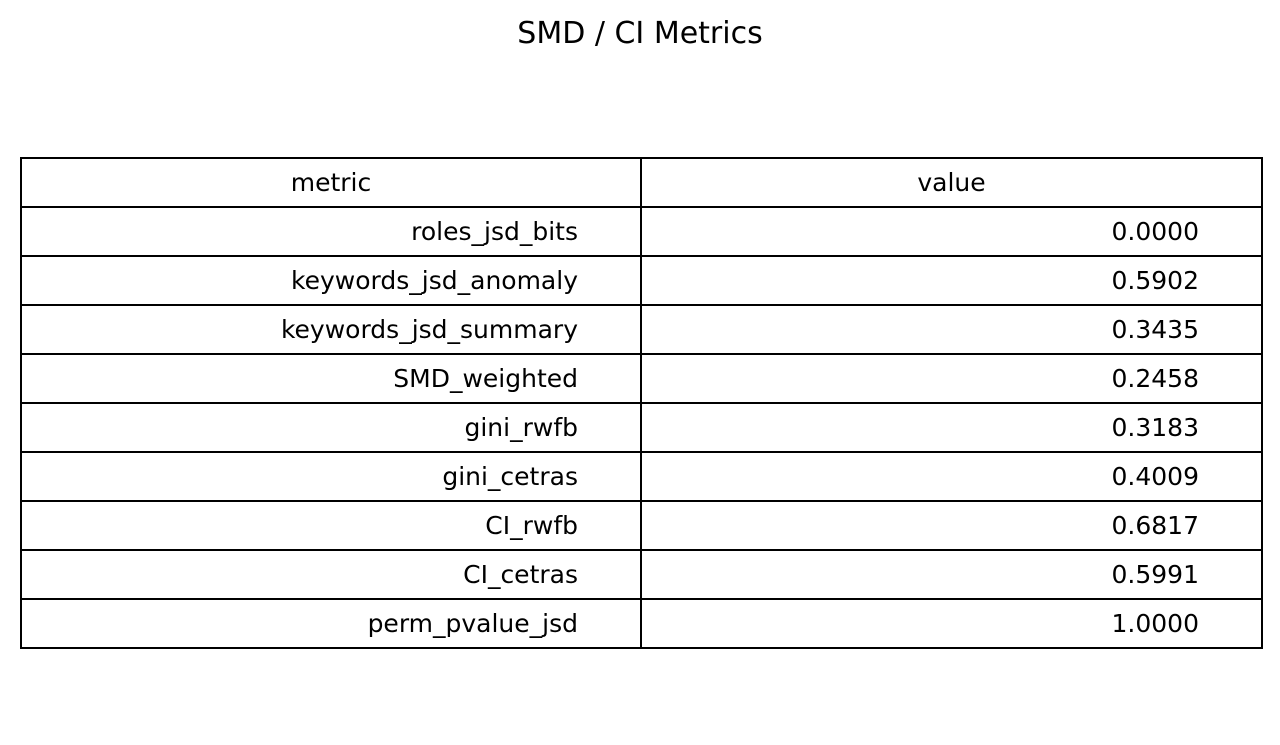 Image resolution: width=1280 pixels, height=745 pixels. Describe the element at coordinates (951, 476) in the screenshot. I see `value-cell: 0.4009` at that location.